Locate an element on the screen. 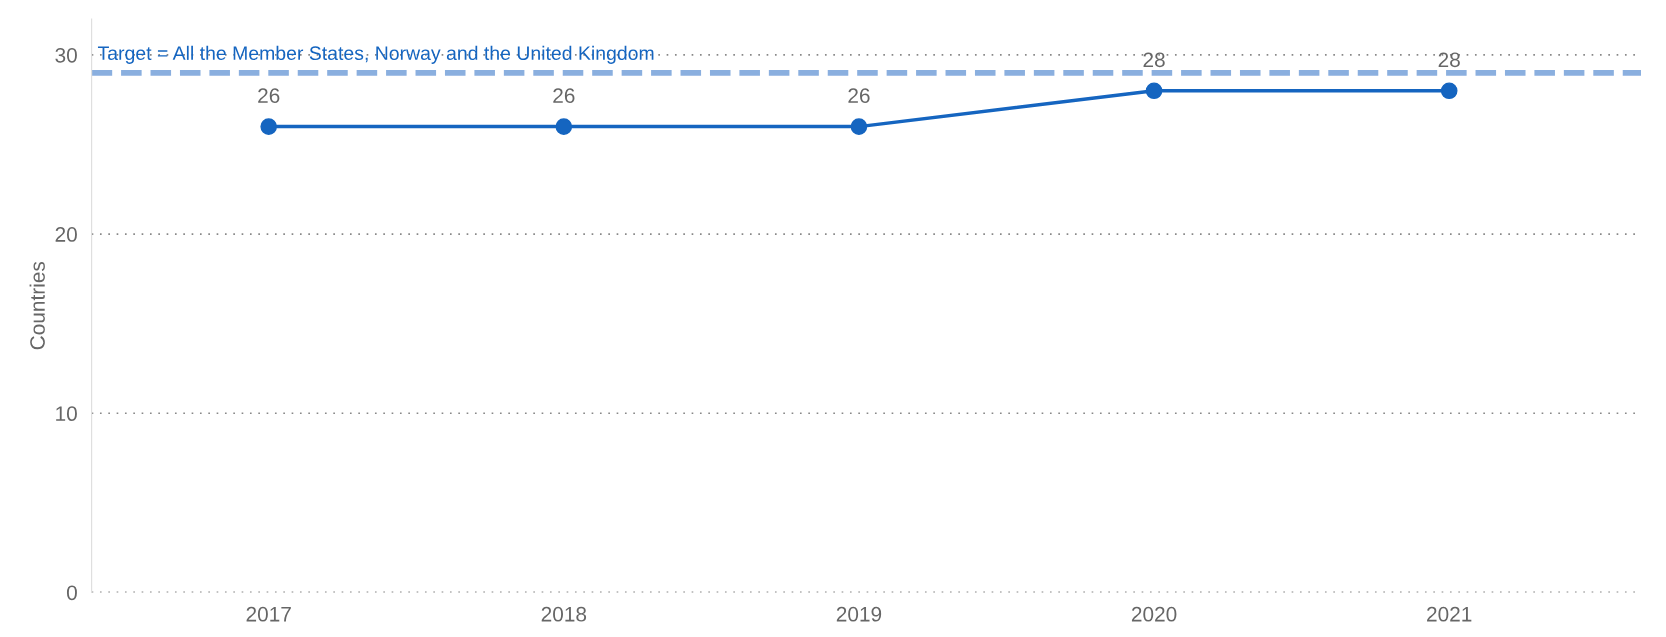 This screenshot has width=1666, height=637. y-axis-title: Countries is located at coordinates (37, 305).